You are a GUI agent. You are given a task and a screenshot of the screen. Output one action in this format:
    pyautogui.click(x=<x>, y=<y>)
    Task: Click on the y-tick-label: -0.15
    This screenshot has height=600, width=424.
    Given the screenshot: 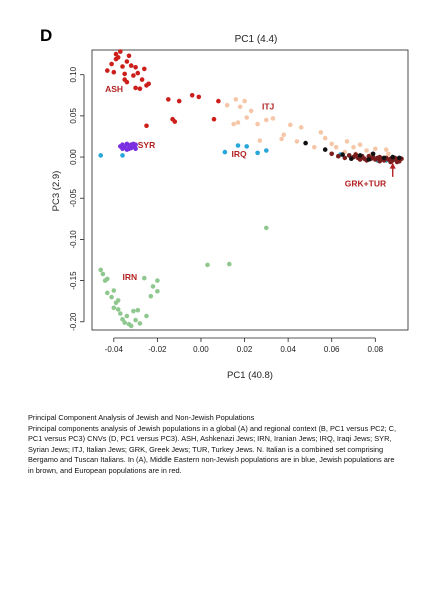 What is the action you would take?
    pyautogui.click(x=73, y=280)
    